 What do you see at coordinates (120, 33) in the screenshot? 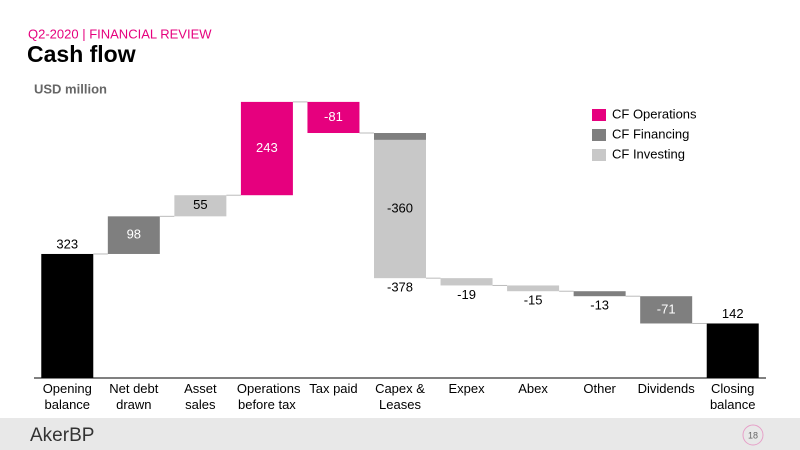
I see `kicker: Q2-2020 | FINANCIAL REVIEW` at bounding box center [120, 33].